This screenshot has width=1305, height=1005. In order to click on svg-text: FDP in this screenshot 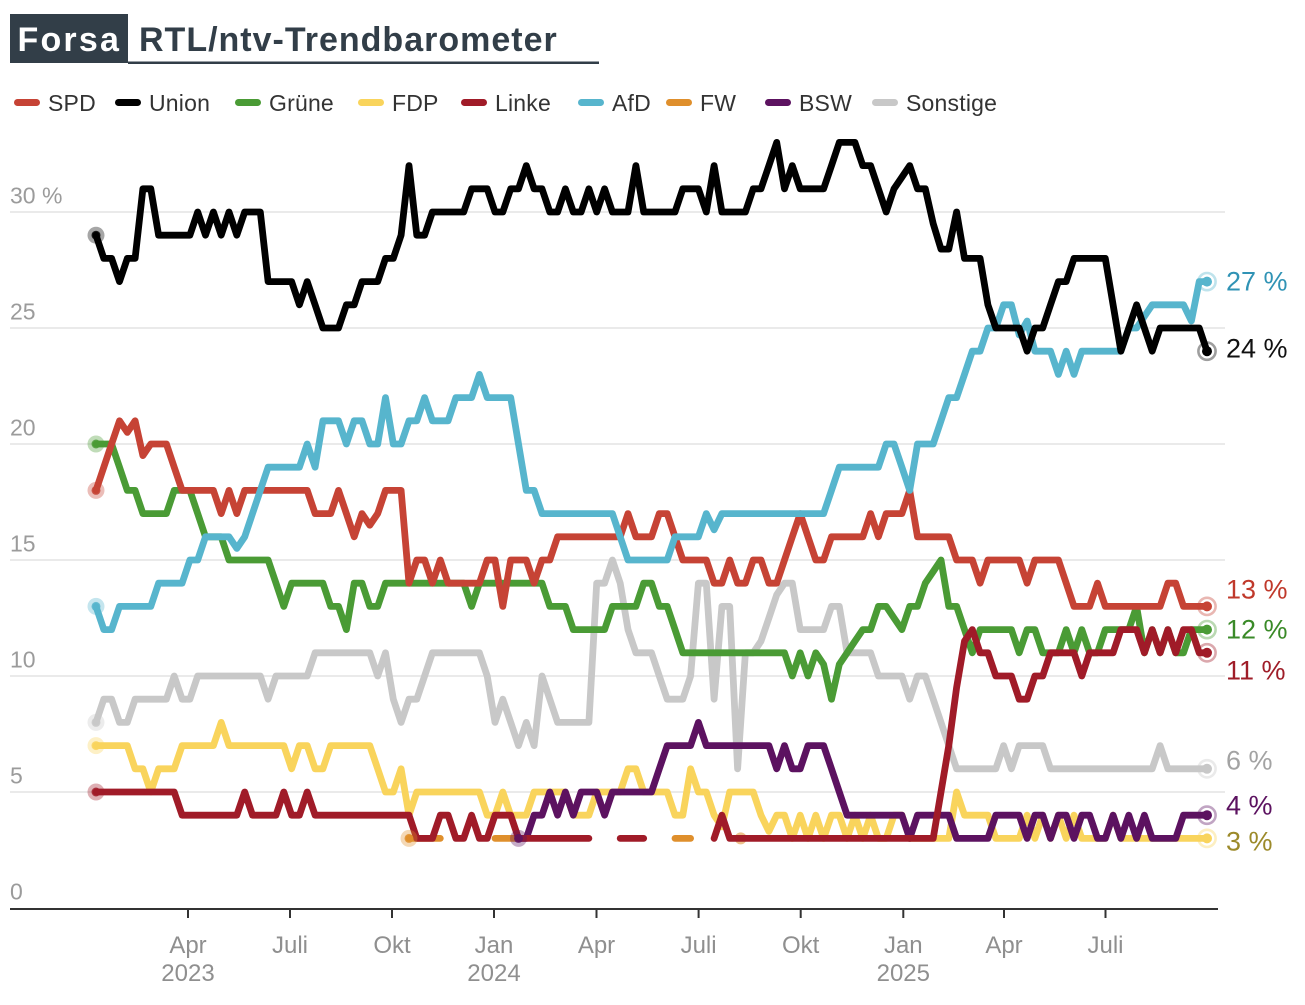, I will do `click(415, 103)`.